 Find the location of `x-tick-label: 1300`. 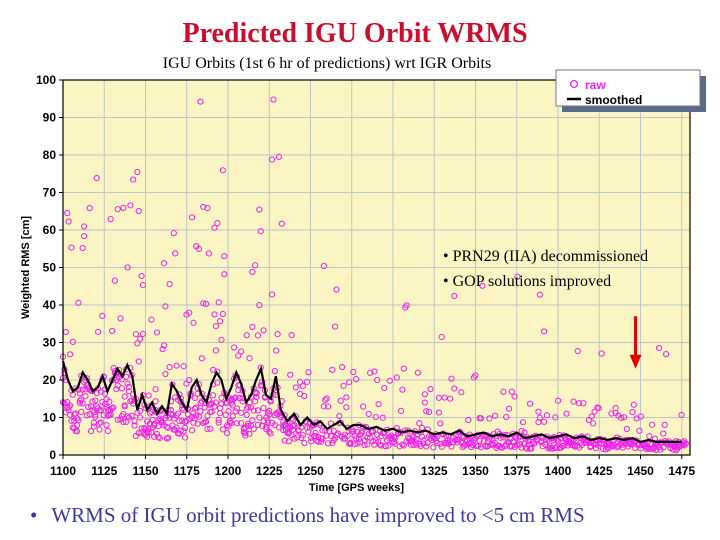

x-tick-label: 1300 is located at coordinates (393, 471).